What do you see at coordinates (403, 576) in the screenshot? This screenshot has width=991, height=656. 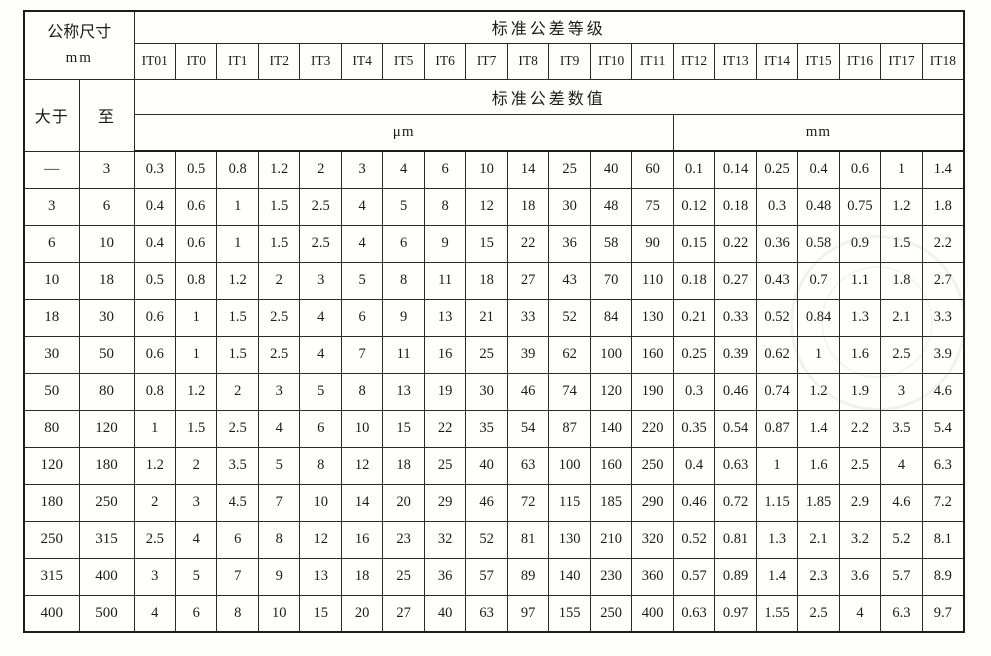 I see `value-cell-it5: 25` at bounding box center [403, 576].